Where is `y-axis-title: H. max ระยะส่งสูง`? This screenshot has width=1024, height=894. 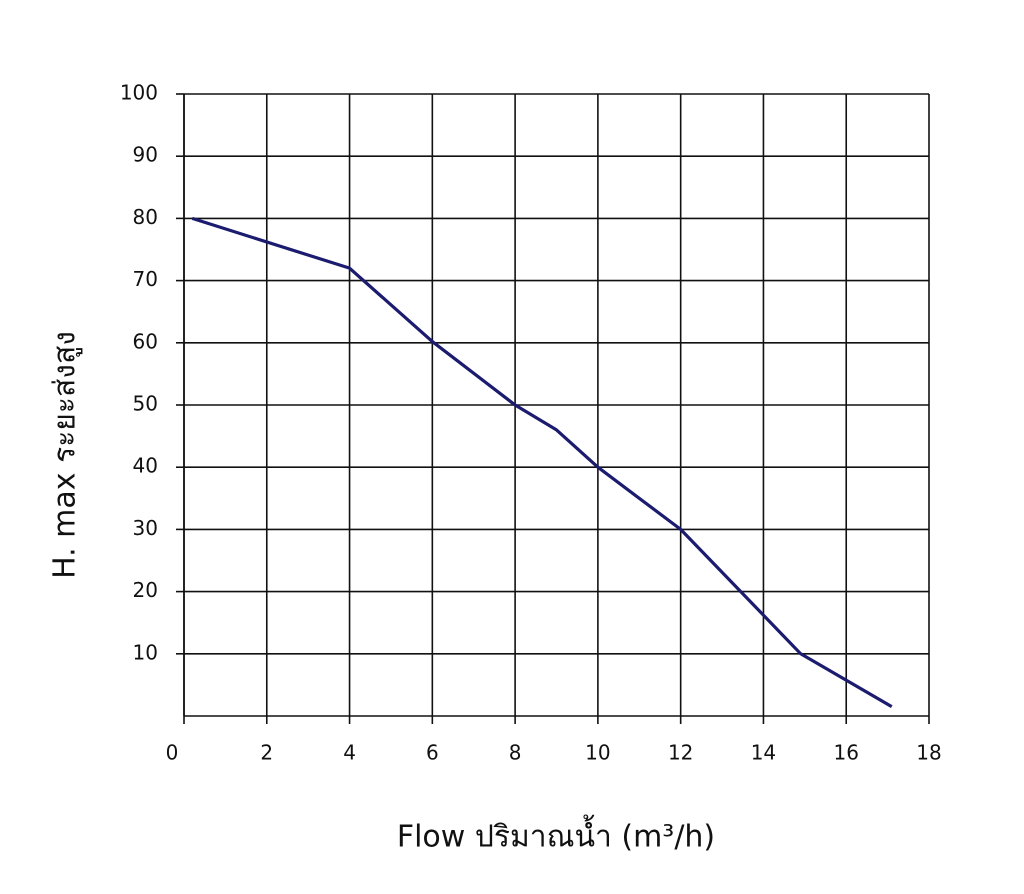
y-axis-title: H. max ระยะส่งสูง is located at coordinates (65, 455).